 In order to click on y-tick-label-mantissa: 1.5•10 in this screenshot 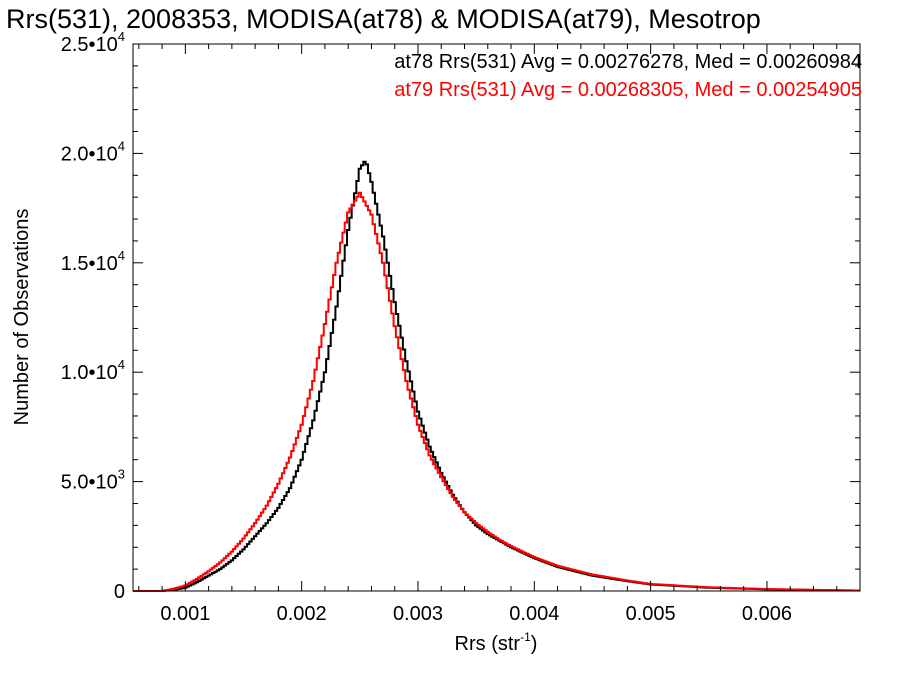, I will do `click(89, 264)`.